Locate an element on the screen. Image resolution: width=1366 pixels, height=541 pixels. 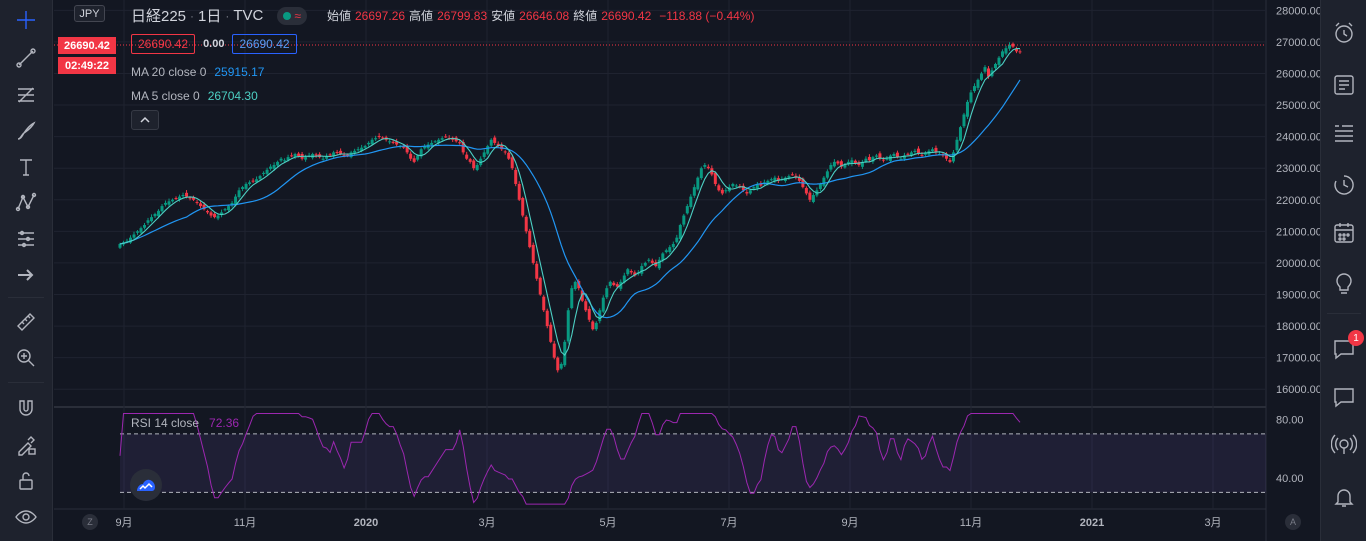
eye-icon is located at coordinates (26, 517).